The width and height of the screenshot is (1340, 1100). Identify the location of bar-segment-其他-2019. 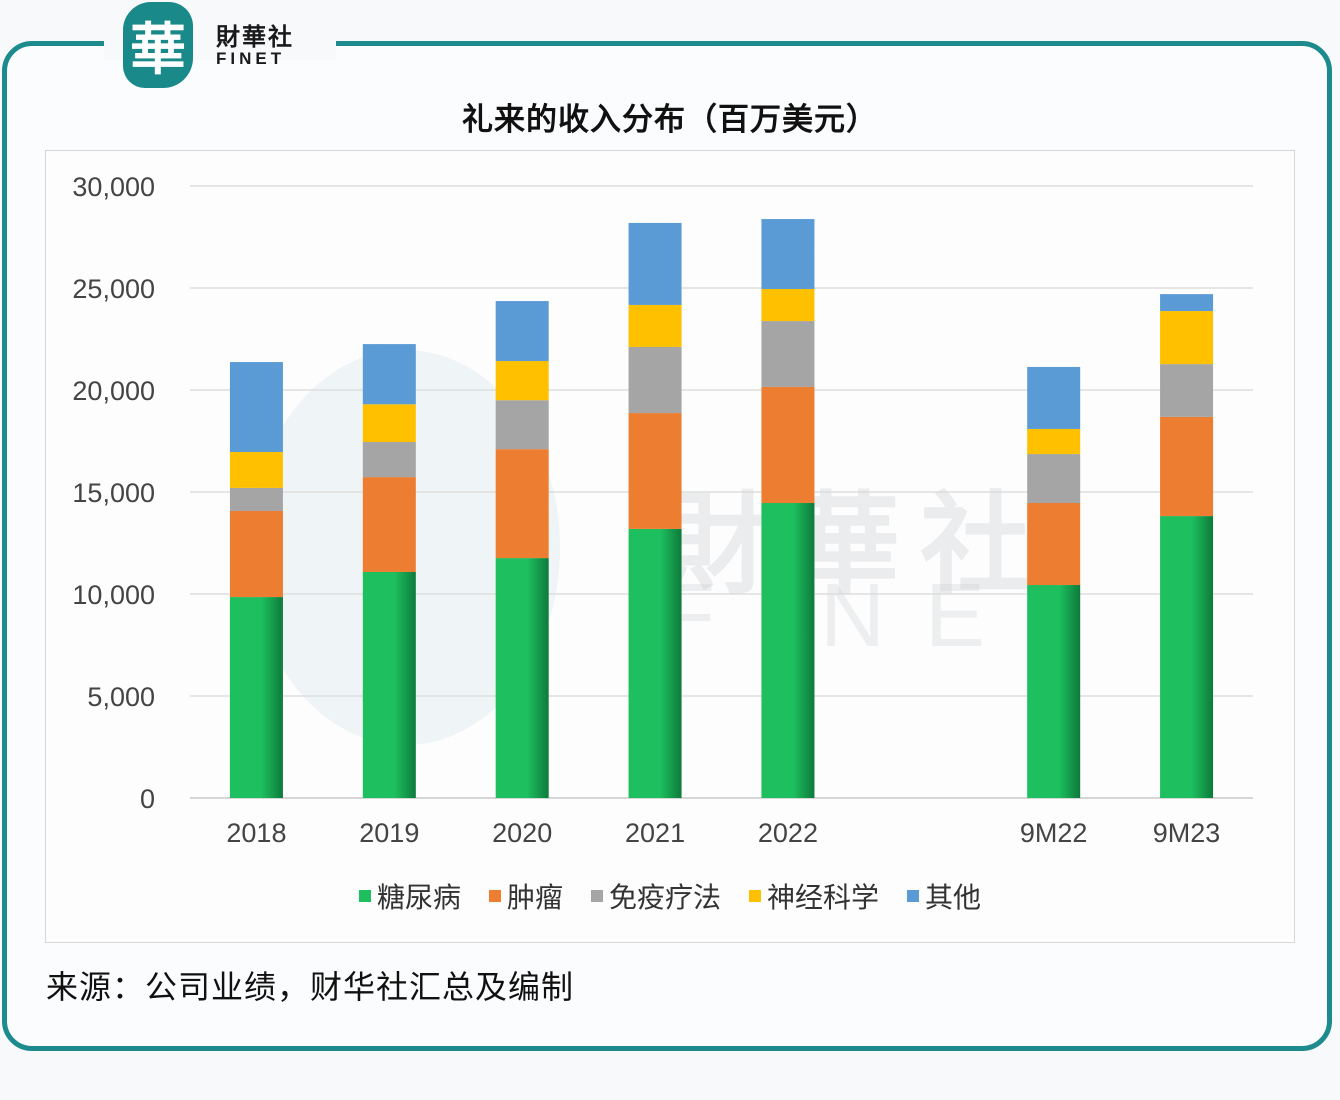
(389, 374).